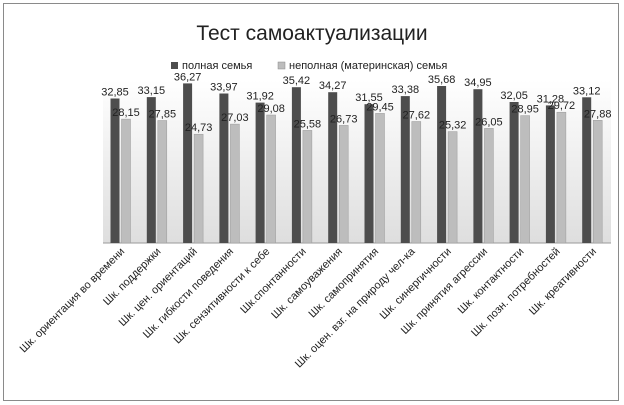 The width and height of the screenshot is (624, 405). What do you see at coordinates (271, 109) in the screenshot?
I see `data-label-series-2-5: 29,08` at bounding box center [271, 109].